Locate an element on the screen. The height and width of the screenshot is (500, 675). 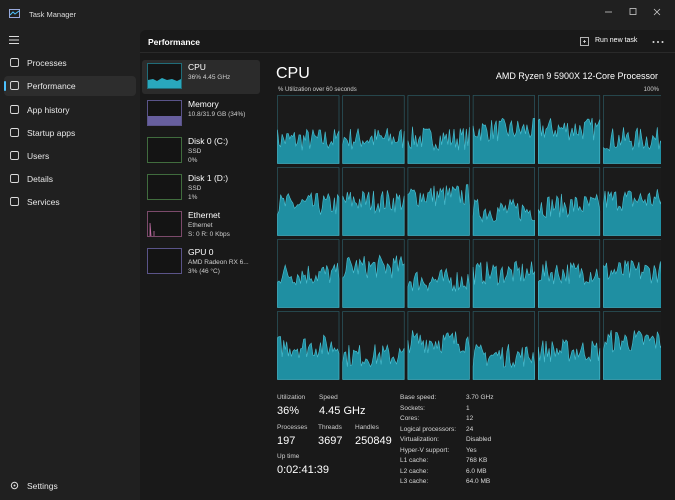
device-item: CPU 36% 4.45 GHz is located at coordinates (201, 77).